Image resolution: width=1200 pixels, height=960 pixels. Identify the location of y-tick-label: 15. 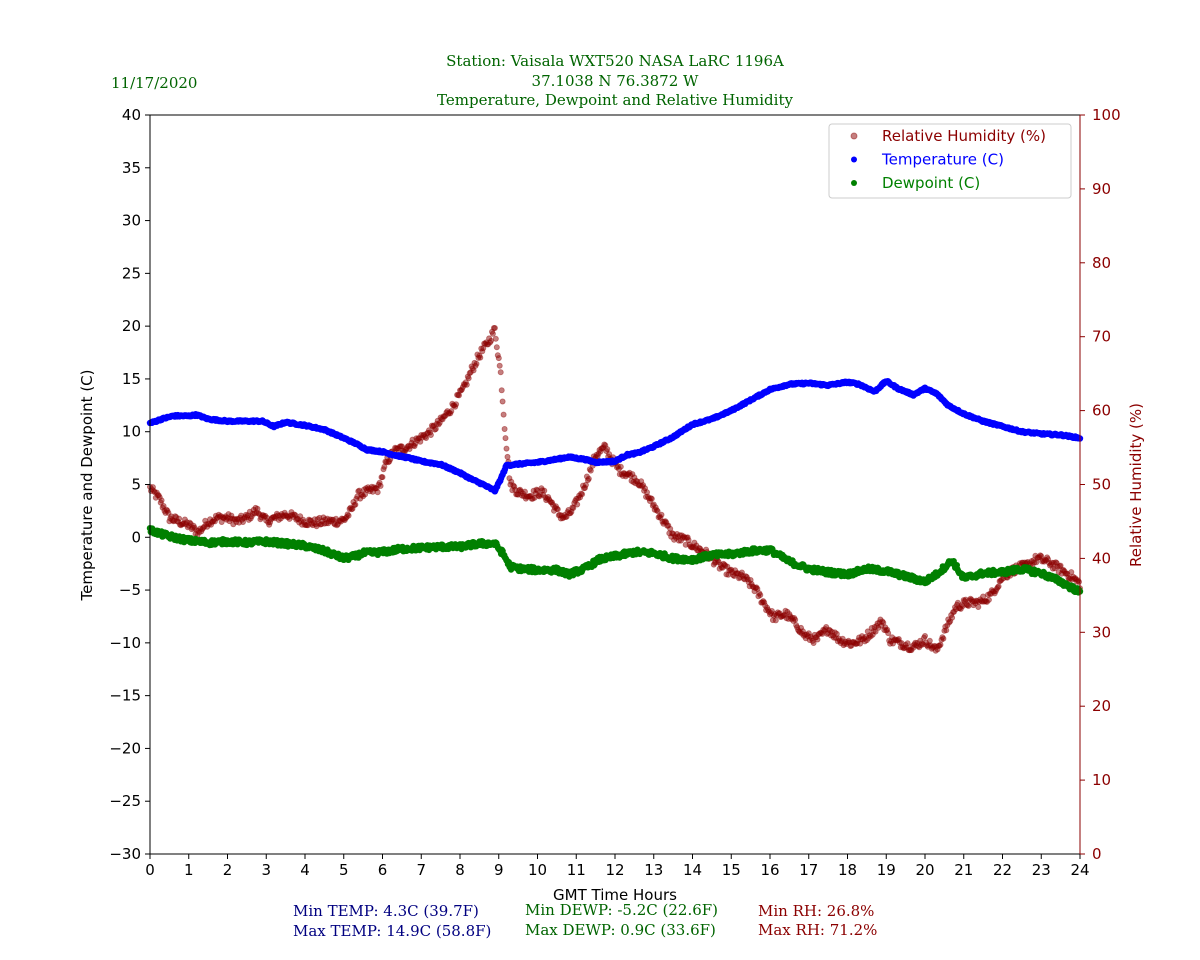
(131, 379).